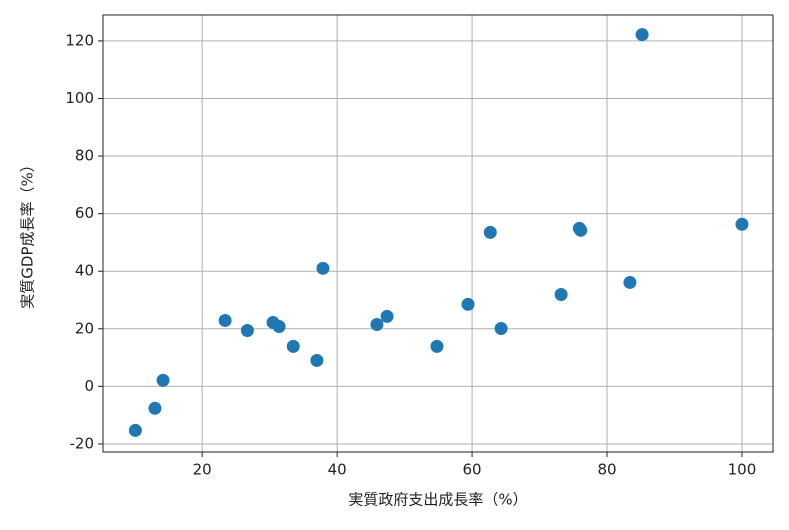 The height and width of the screenshot is (530, 789). I want to click on y-axis-label: 実質GDP成長率（%）, so click(28, 232).